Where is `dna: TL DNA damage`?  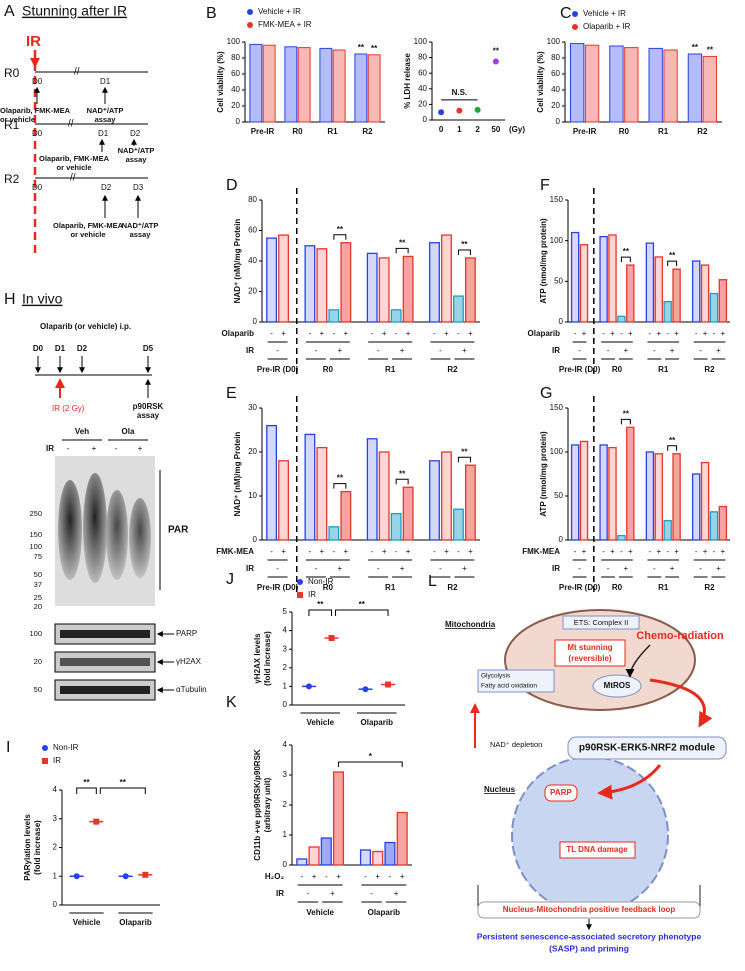 dna: TL DNA damage is located at coordinates (597, 849).